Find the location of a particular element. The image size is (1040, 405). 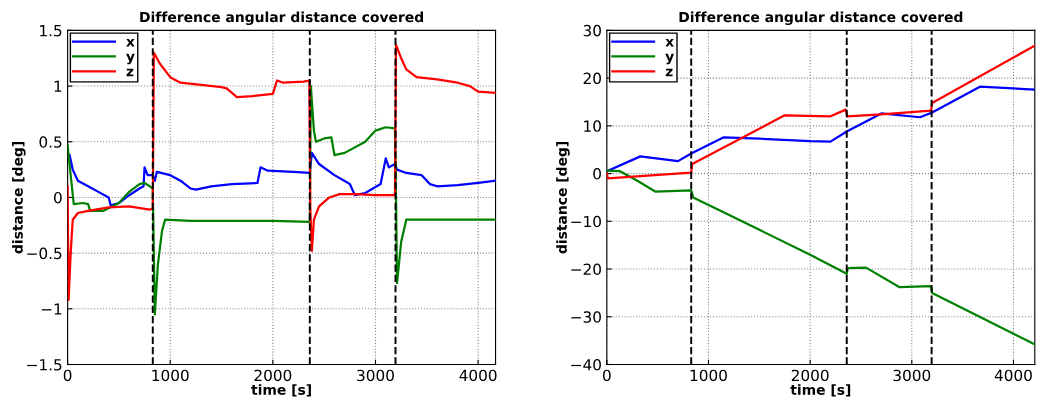

y-tick-label: −10 is located at coordinates (586, 221).